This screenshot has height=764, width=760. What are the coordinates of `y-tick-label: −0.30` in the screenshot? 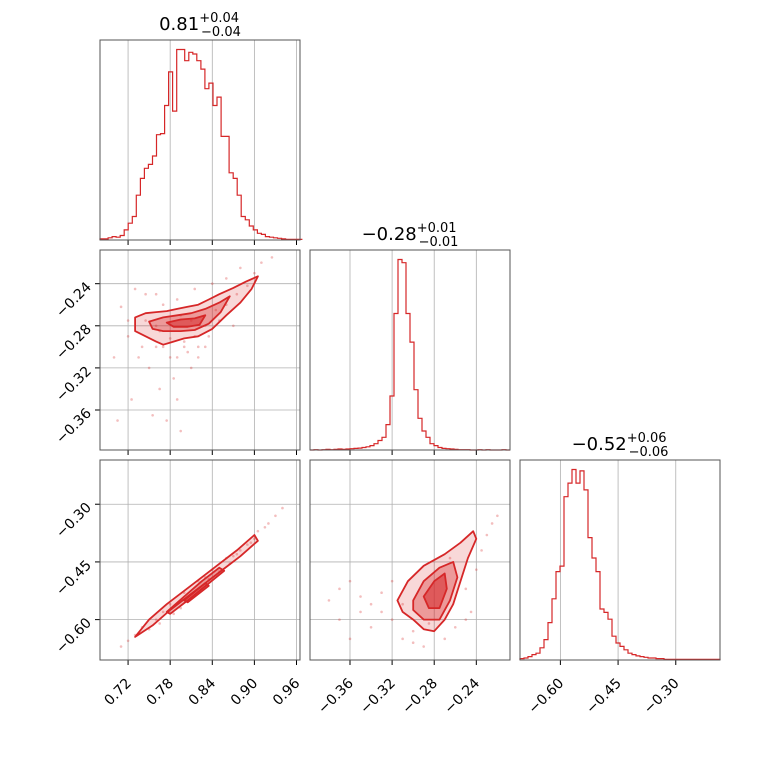 It's located at (74, 521).